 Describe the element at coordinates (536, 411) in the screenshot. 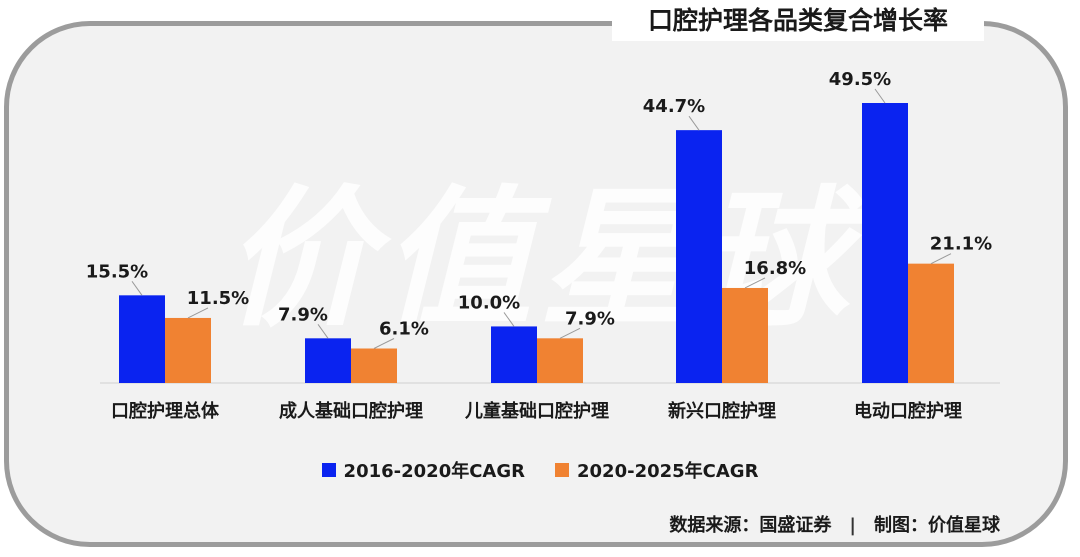

I see `category-label-3: 儿童基础口腔护理` at that location.